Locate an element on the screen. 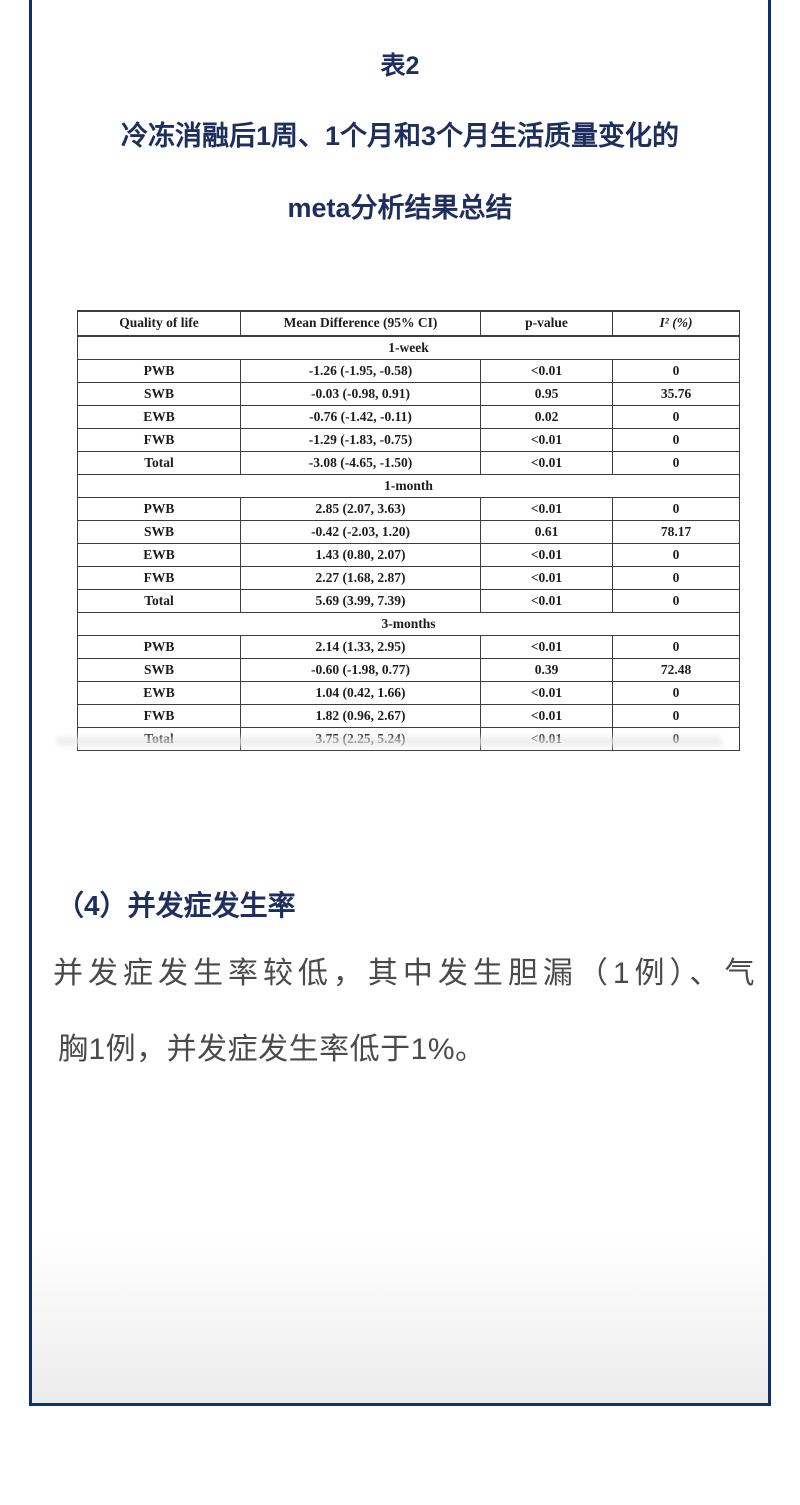  table-row: SWB -0.03 (-0.98, 0.91) 0.95 35.76 is located at coordinates (408, 394).